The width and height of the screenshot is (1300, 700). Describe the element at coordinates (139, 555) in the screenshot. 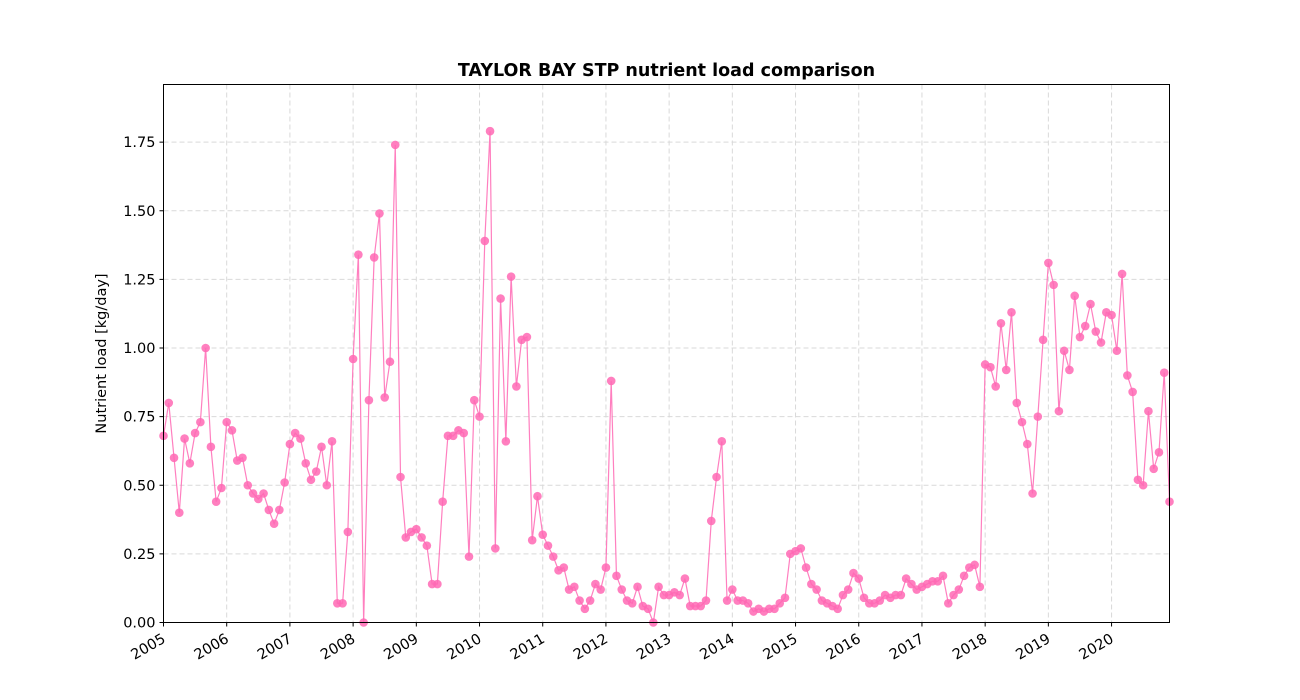

I see `y-tick-label: 0.25` at that location.